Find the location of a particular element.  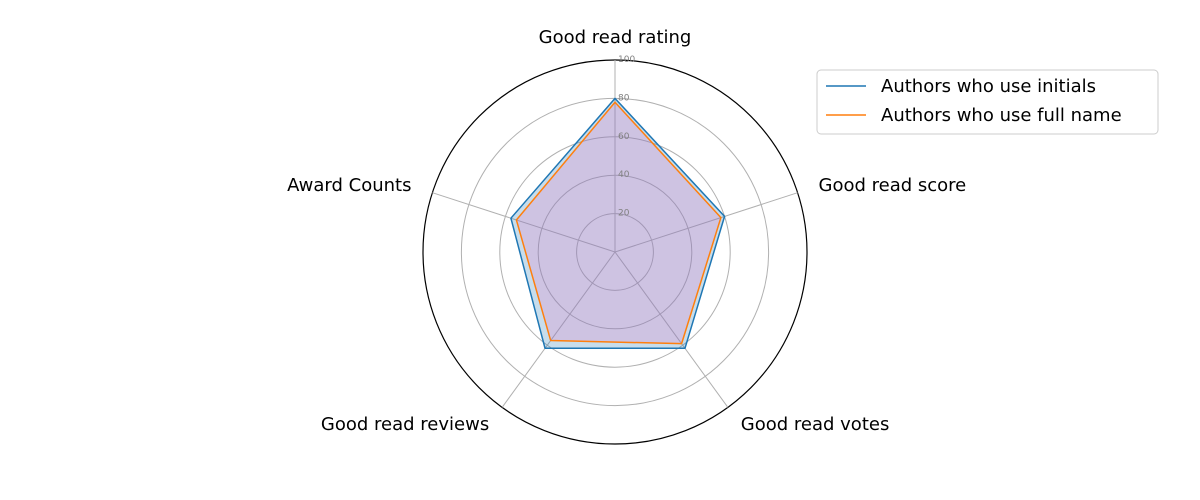

axis-label-3: Good read votes is located at coordinates (815, 424).